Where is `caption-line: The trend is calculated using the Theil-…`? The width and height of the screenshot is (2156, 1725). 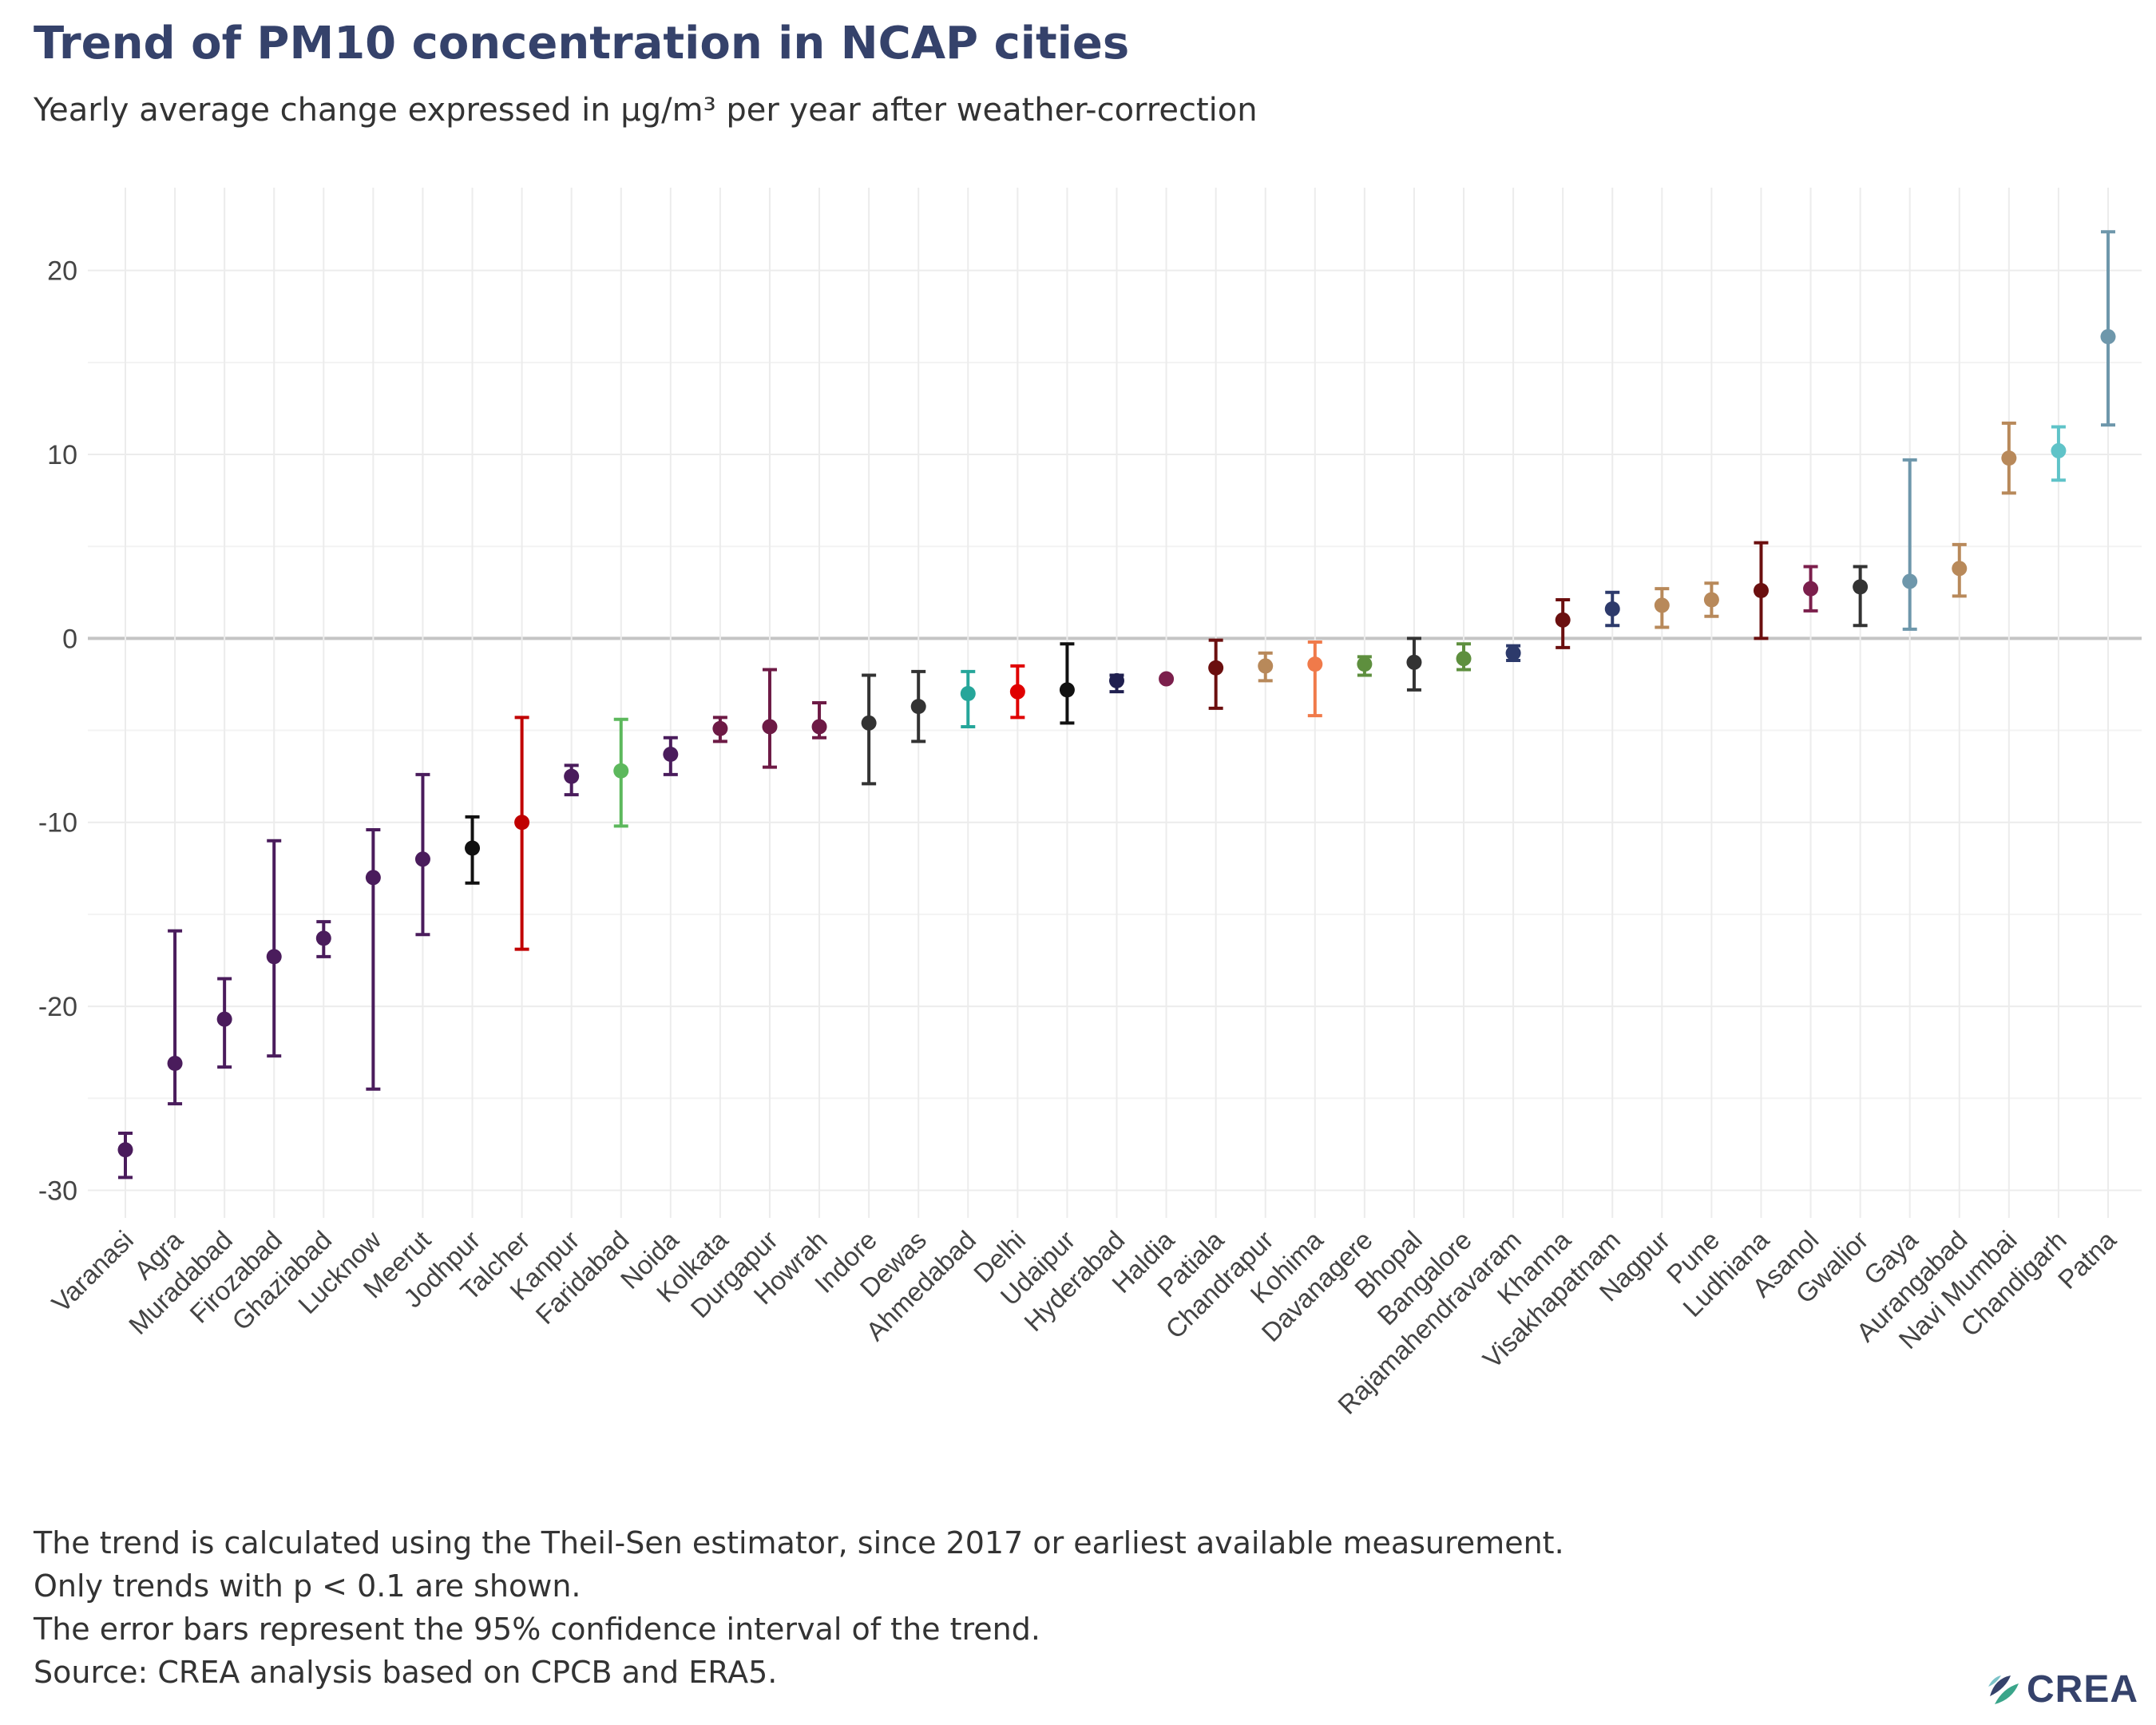 caption-line: The trend is calculated using the Theil-… is located at coordinates (799, 1543).